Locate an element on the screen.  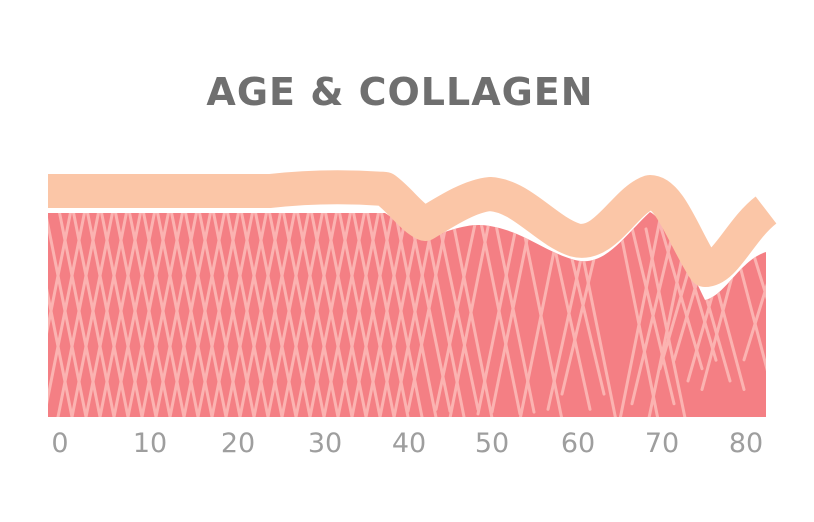
skin-surface-left-edge is located at coordinates (52, 191).